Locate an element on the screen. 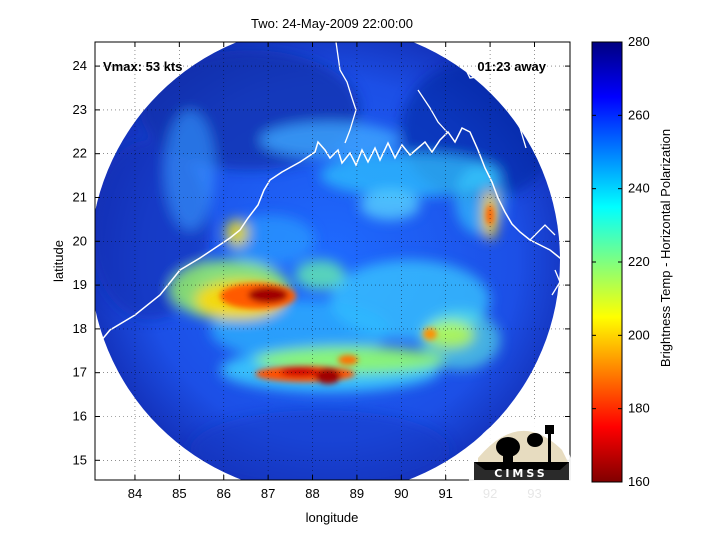 The image size is (720, 540). x-tick-label: 85 is located at coordinates (179, 493).